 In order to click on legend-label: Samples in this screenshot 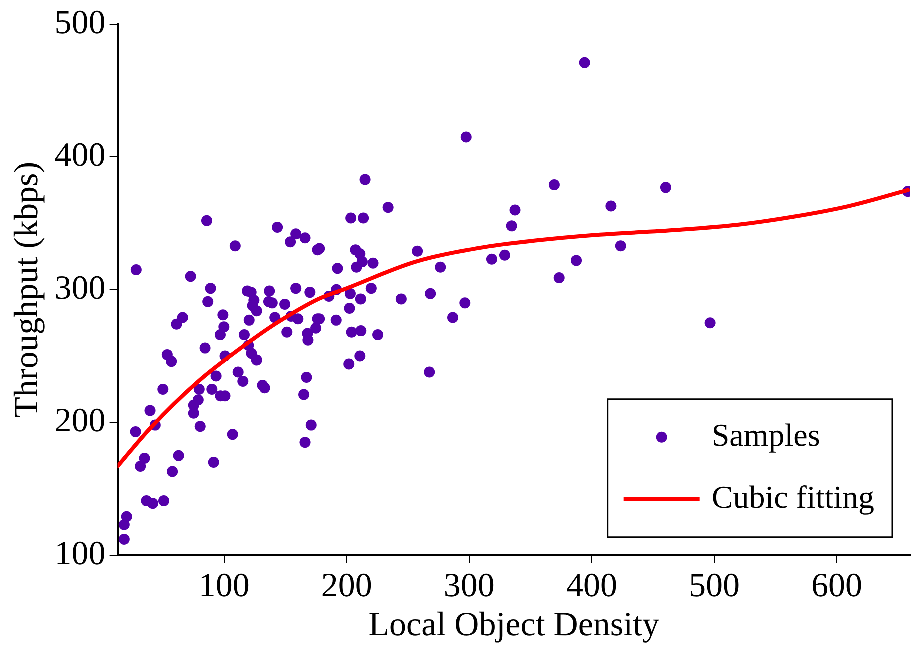, I will do `click(766, 434)`.